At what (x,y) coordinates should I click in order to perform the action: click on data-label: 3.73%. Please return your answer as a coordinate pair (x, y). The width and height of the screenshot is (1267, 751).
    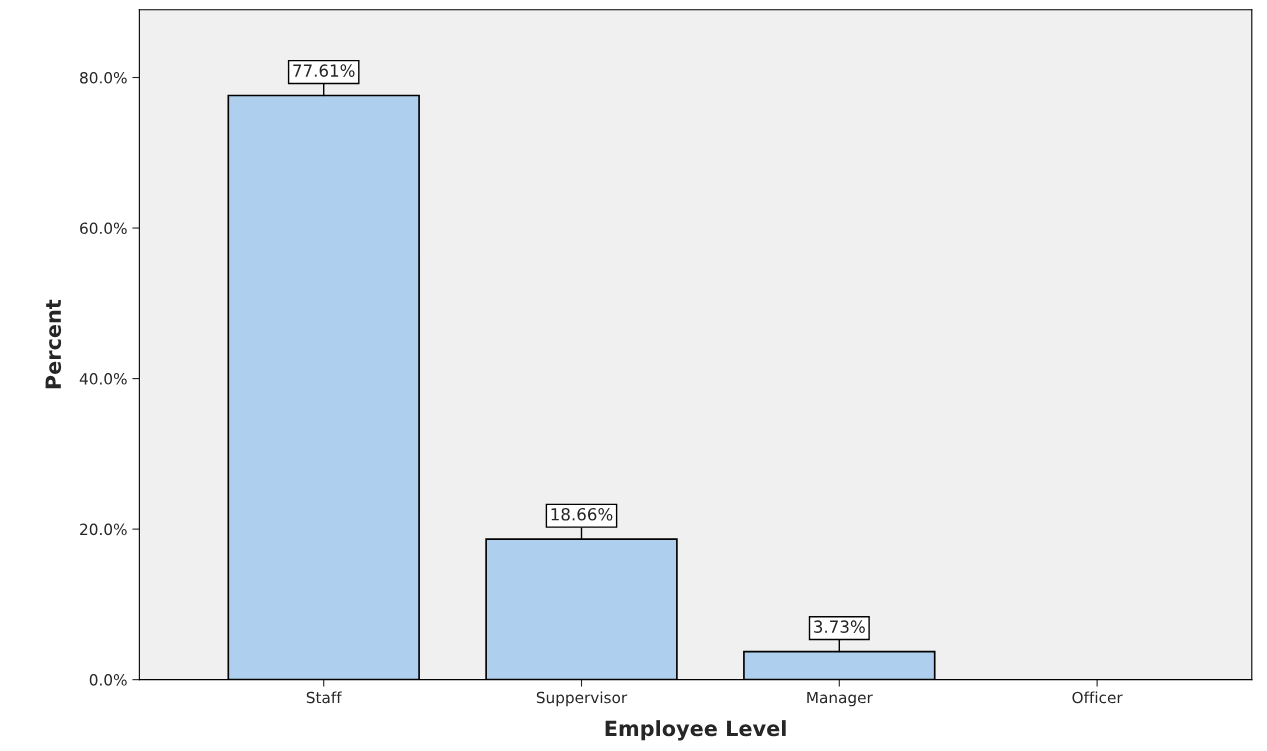
    Looking at the image, I should click on (839, 626).